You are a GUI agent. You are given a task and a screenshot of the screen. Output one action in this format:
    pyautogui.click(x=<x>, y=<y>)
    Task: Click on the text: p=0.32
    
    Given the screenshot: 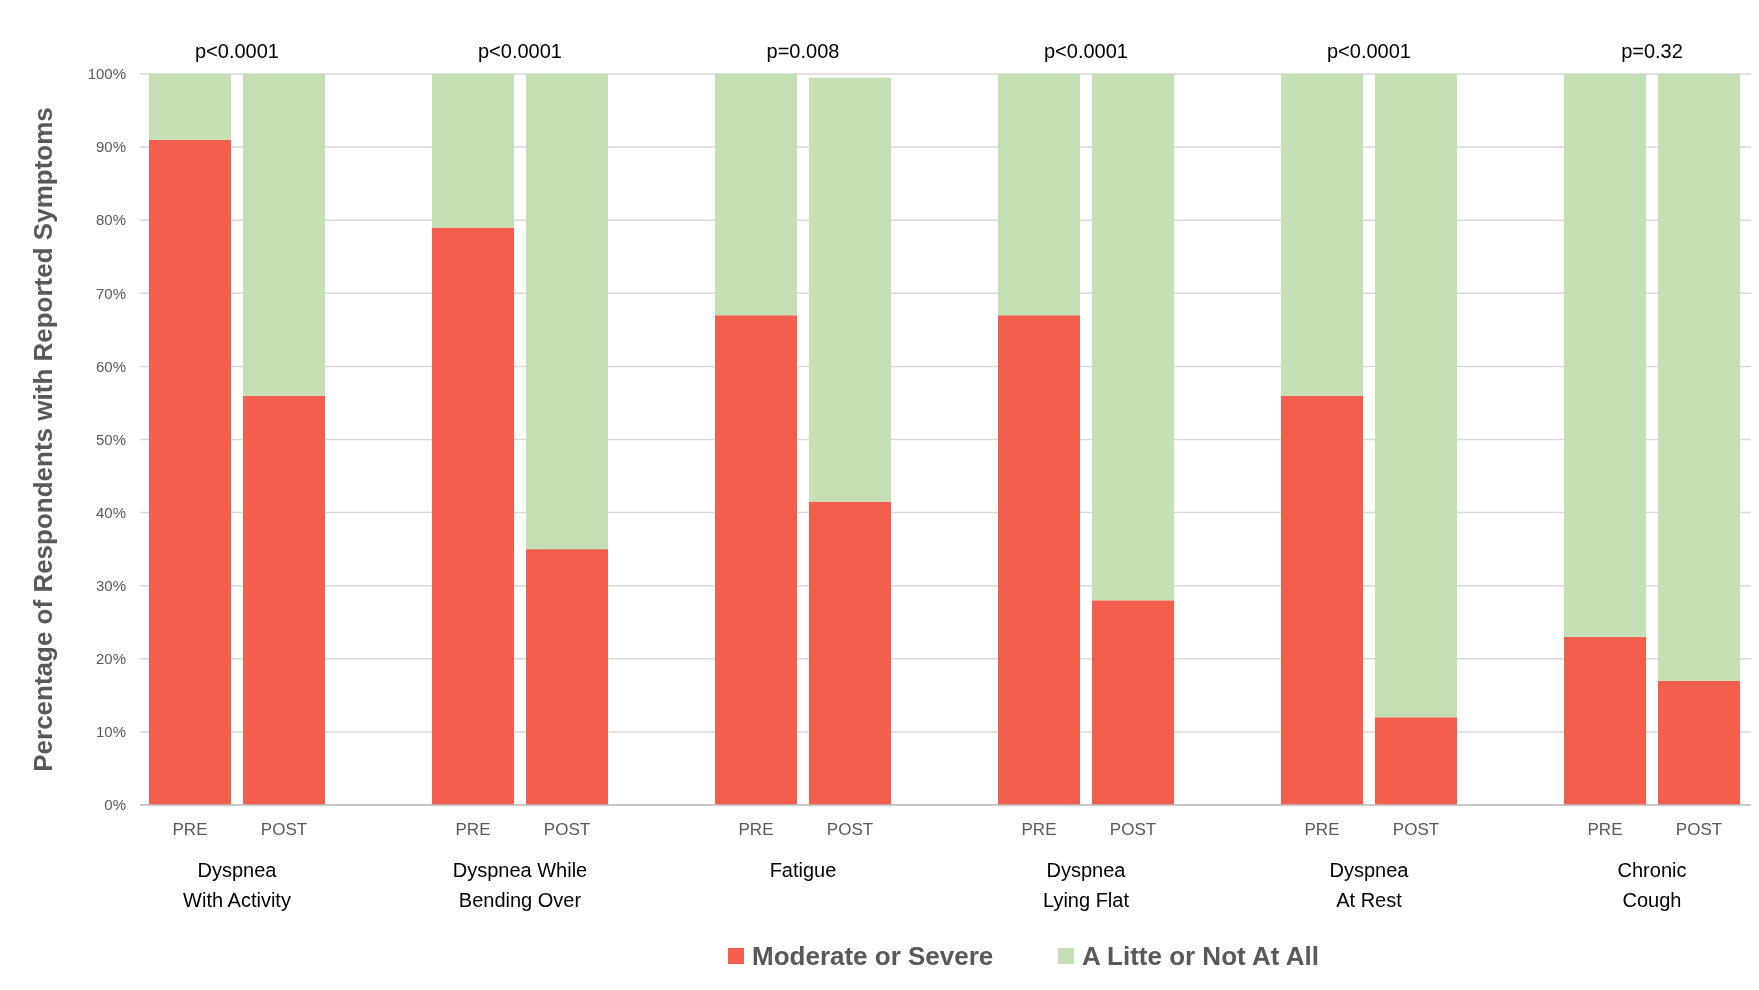 What is the action you would take?
    pyautogui.click(x=1652, y=51)
    